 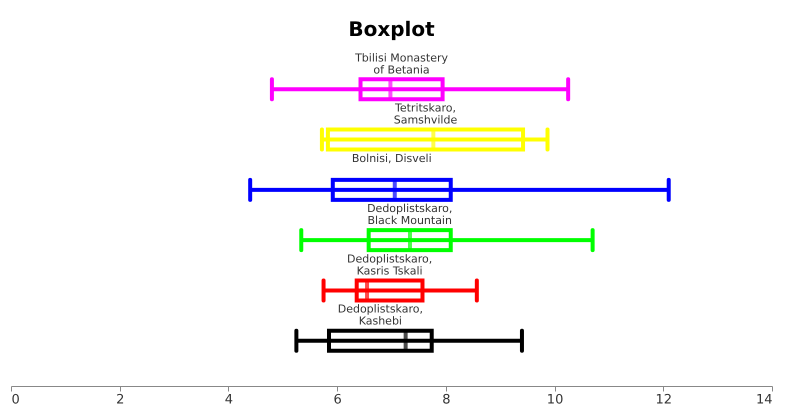 I want to click on y-tick-label: Dedoplistskaro, Black Mountain, so click(x=409, y=215).